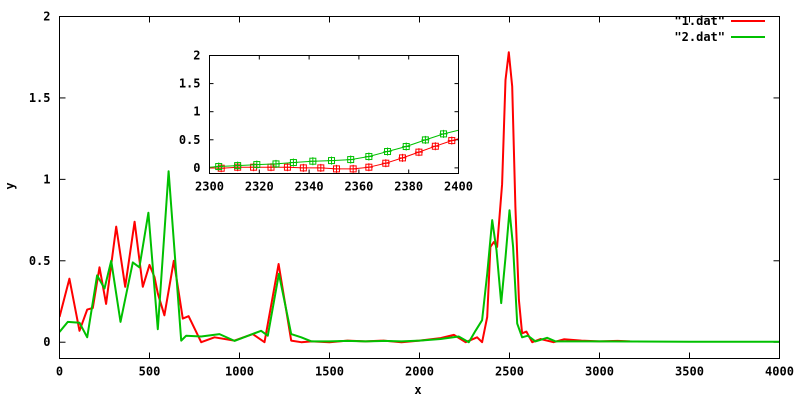 Image resolution: width=800 pixels, height=400 pixels. What do you see at coordinates (699, 21) in the screenshot?
I see `legend-label-1: "1.dat"` at bounding box center [699, 21].